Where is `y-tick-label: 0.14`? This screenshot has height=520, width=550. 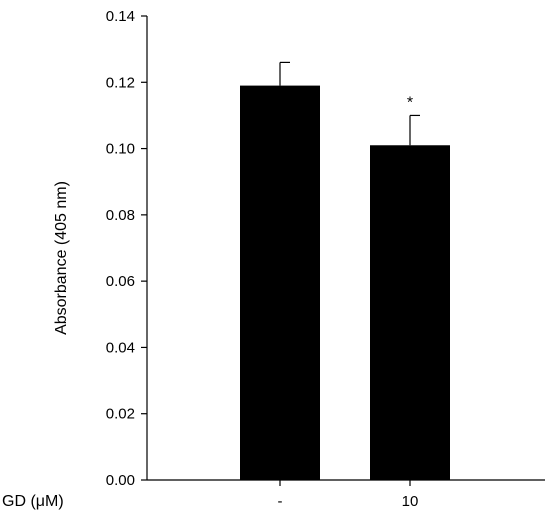
y-tick-label: 0.14 is located at coordinates (120, 16).